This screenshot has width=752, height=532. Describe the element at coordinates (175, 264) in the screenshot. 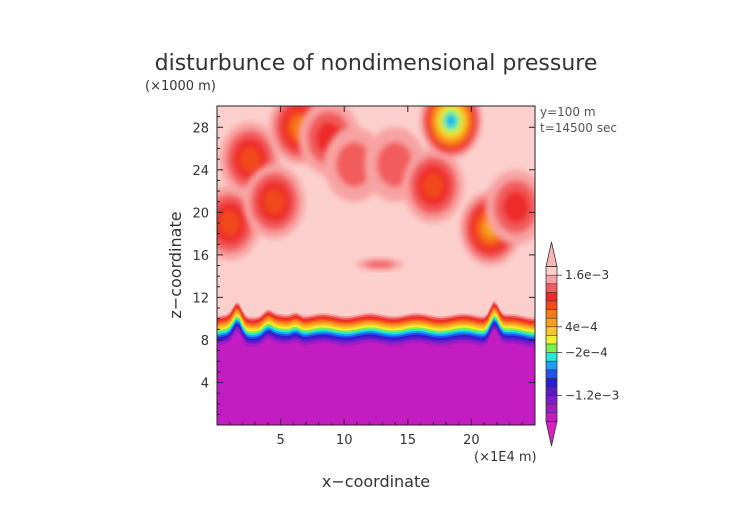

I see `y-axis-label: z−coordinate` at that location.